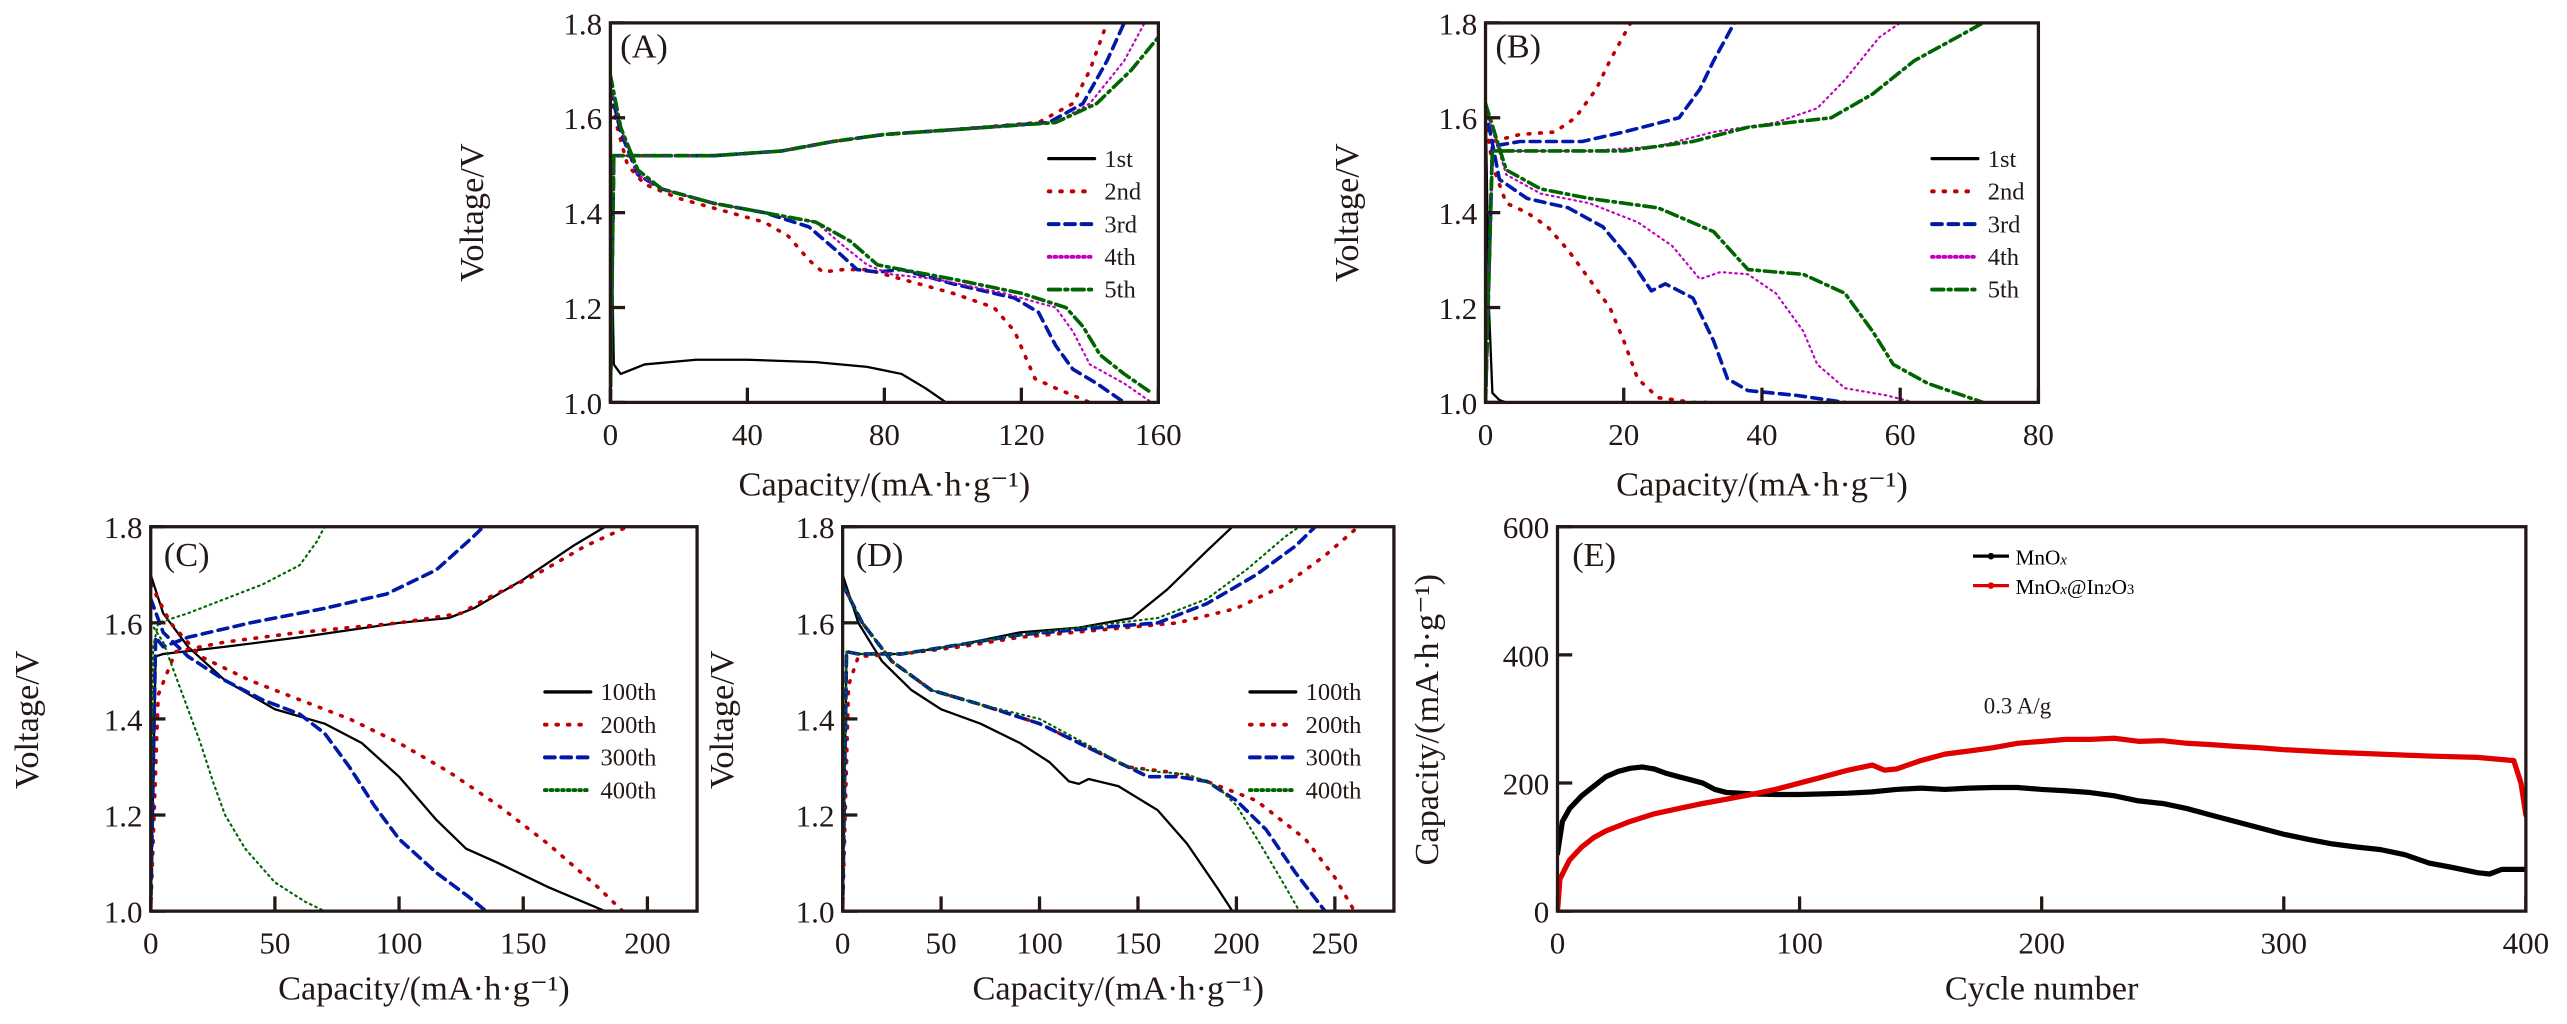  Describe the element at coordinates (1335, 943) in the screenshot. I see `x-tick-label: 250` at that location.